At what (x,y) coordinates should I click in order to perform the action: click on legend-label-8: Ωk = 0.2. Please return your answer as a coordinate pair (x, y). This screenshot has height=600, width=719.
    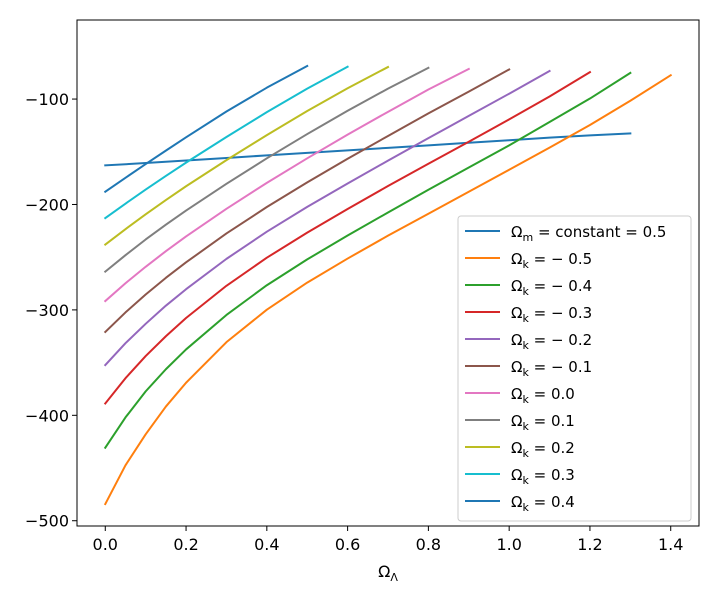
    Looking at the image, I should click on (543, 449).